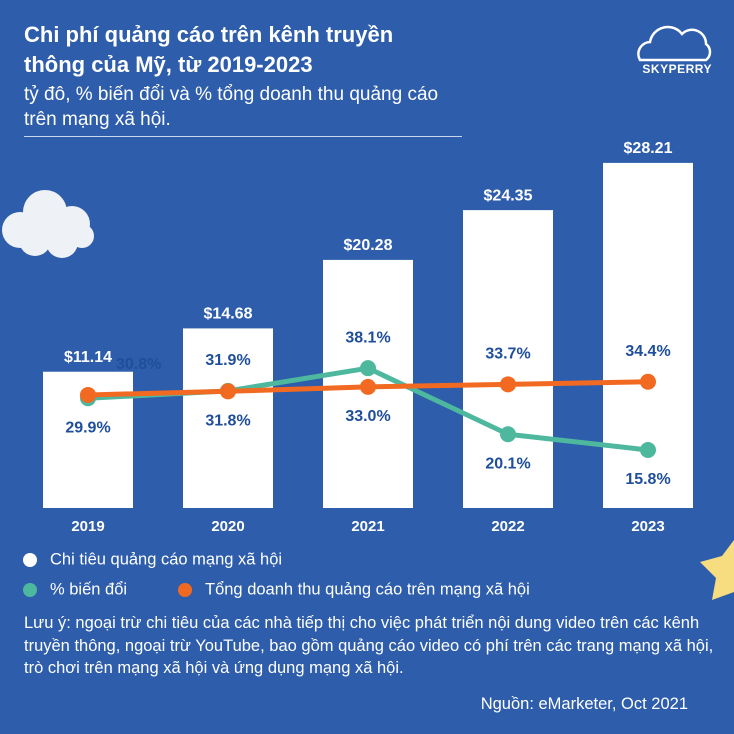 This screenshot has height=734, width=734. Describe the element at coordinates (717, 570) in the screenshot. I see `star-decoration` at that location.